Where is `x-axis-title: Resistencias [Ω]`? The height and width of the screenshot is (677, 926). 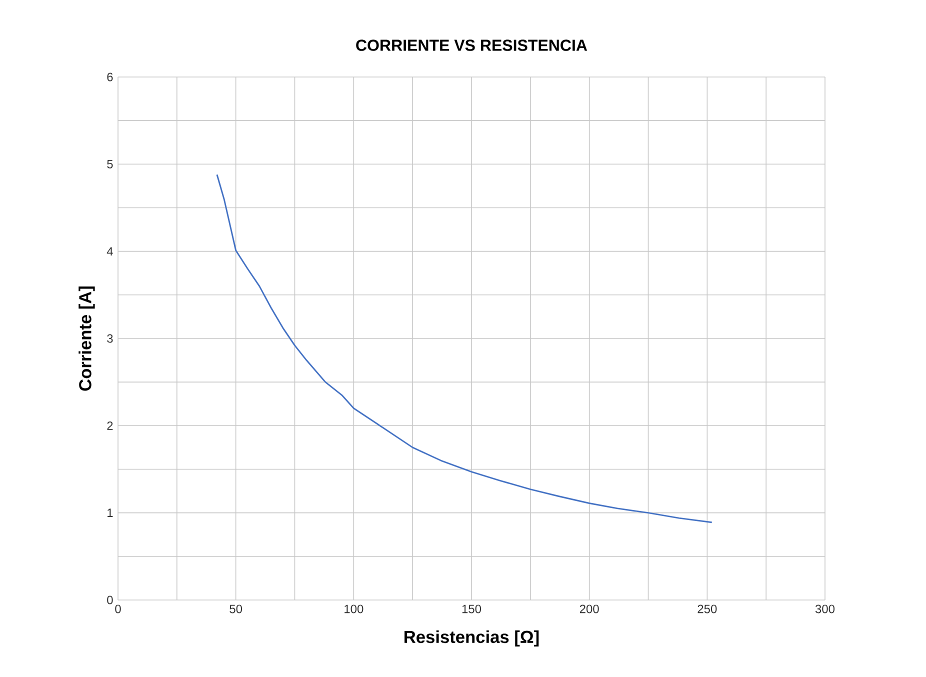 x-axis-title: Resistencias [Ω] is located at coordinates (471, 638).